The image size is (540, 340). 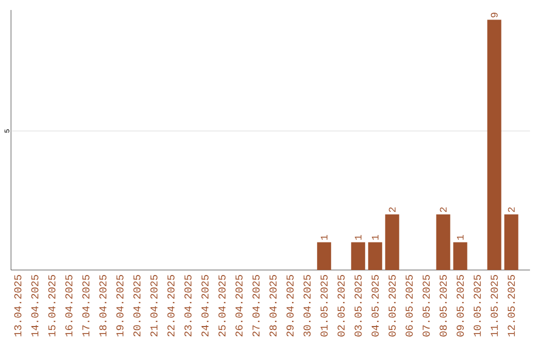 What do you see at coordinates (68, 305) in the screenshot?
I see `x-tick-label: 16.04.2025` at bounding box center [68, 305].